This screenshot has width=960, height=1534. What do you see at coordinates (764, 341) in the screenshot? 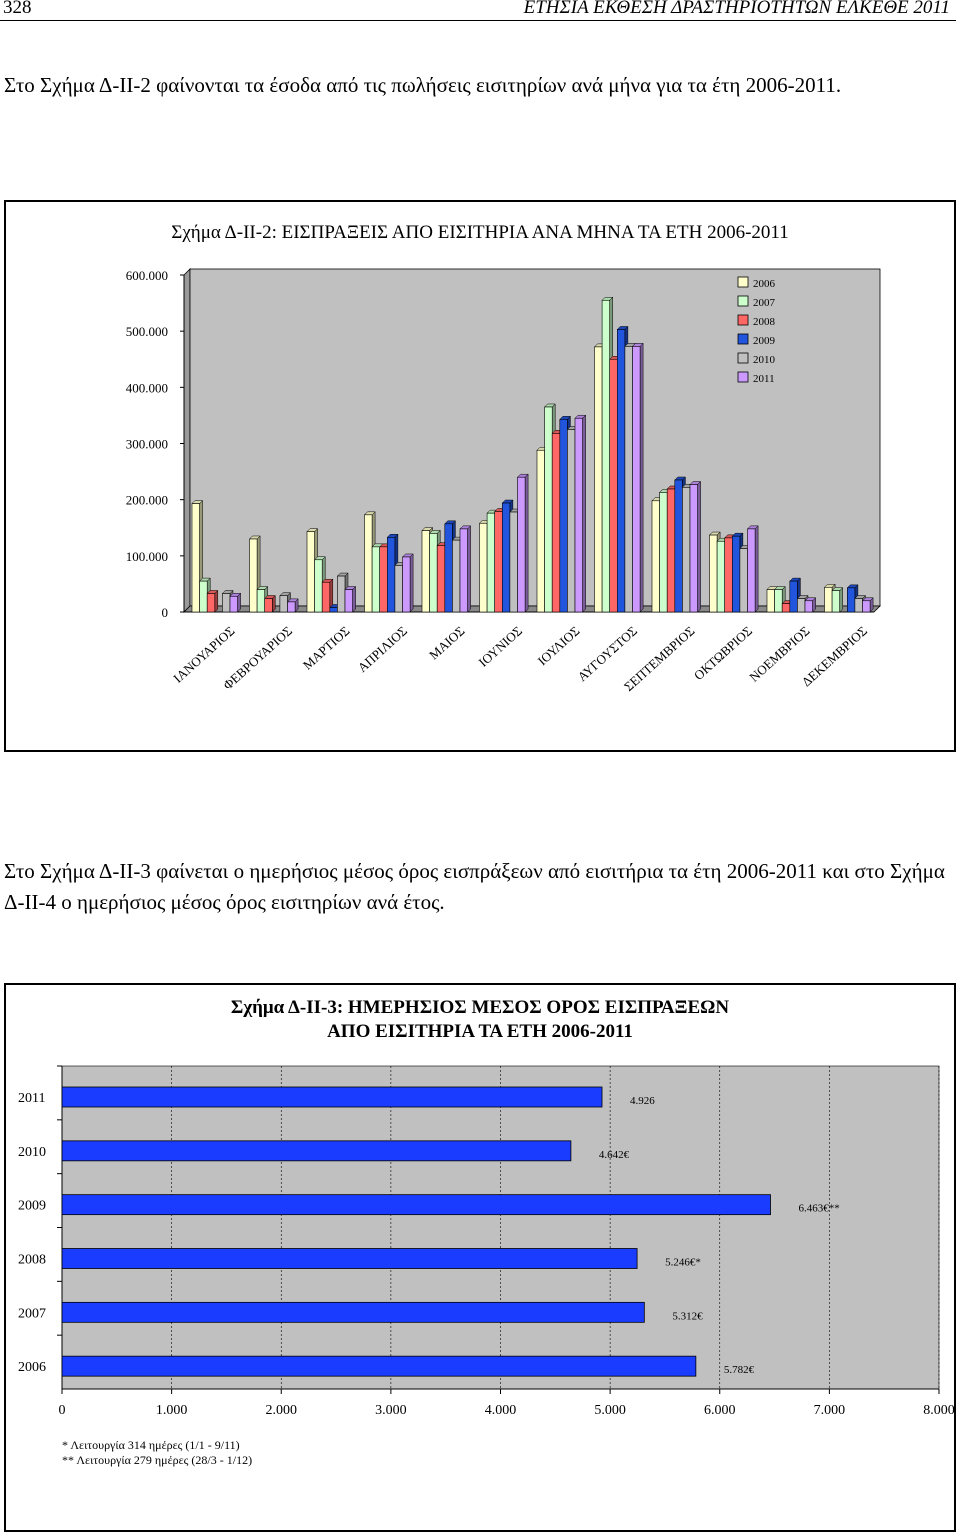
I see `chart1-legend-label: 2009` at bounding box center [764, 341].